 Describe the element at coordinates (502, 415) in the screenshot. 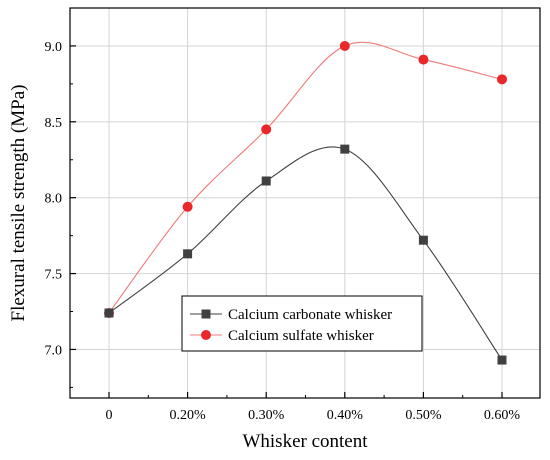

I see `x-tick-label: 0.60%` at that location.